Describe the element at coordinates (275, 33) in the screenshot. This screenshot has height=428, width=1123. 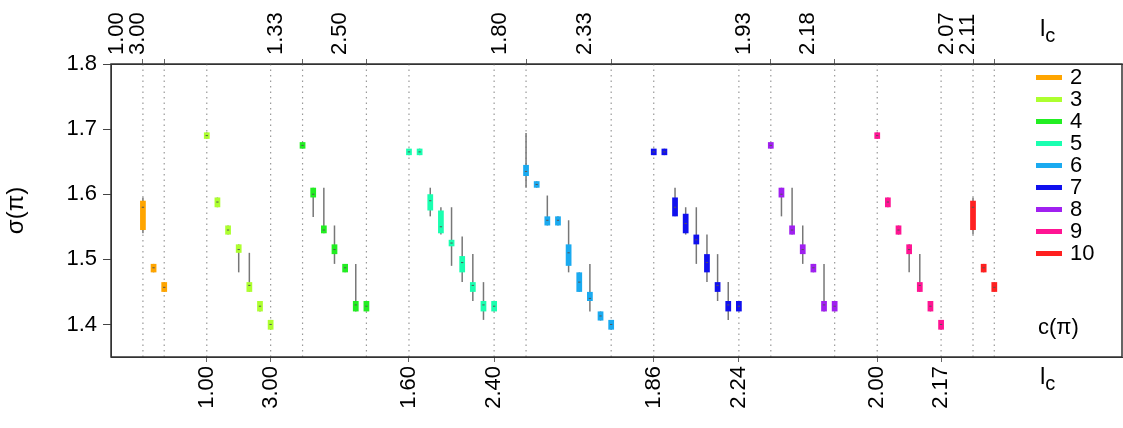
I see `text: 1.33` at that location.